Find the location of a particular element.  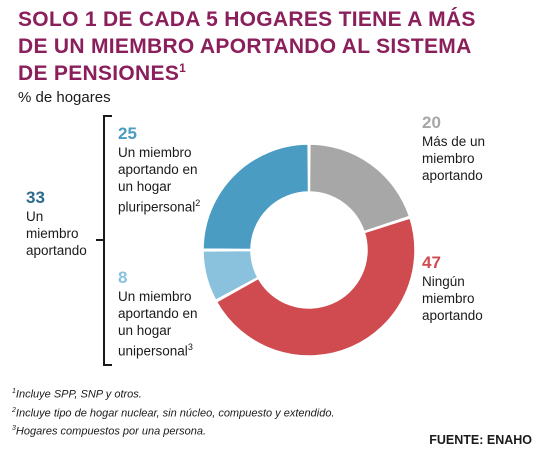

footnote-3: 3Hogares compuestos por una persona. is located at coordinates (173, 430).